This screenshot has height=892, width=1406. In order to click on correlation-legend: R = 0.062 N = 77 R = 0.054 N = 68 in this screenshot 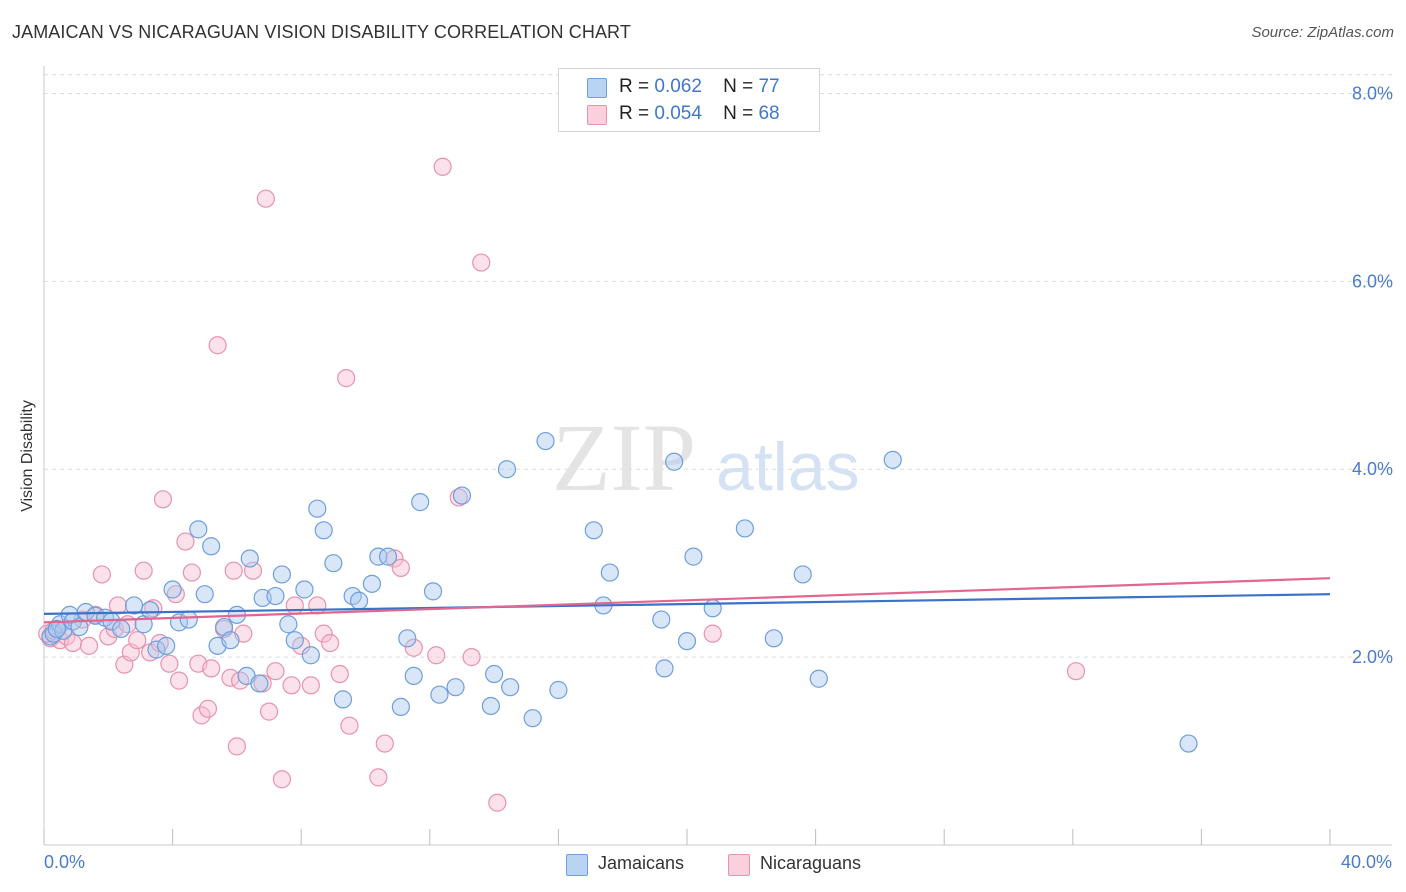, I will do `click(689, 100)`.